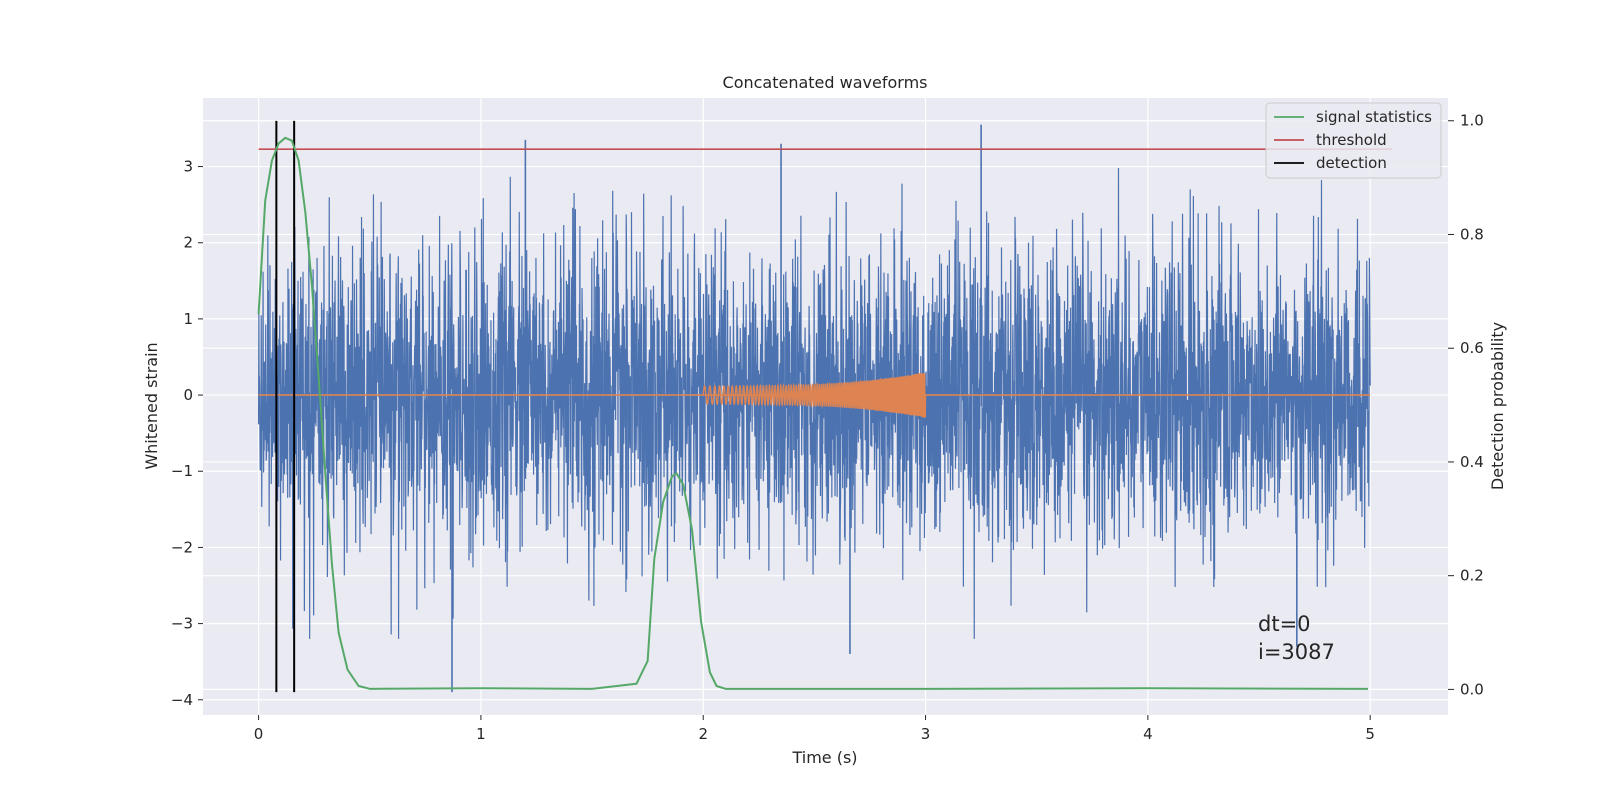 This screenshot has height=800, width=1600. I want to click on y-tick-label: −1, so click(182, 471).